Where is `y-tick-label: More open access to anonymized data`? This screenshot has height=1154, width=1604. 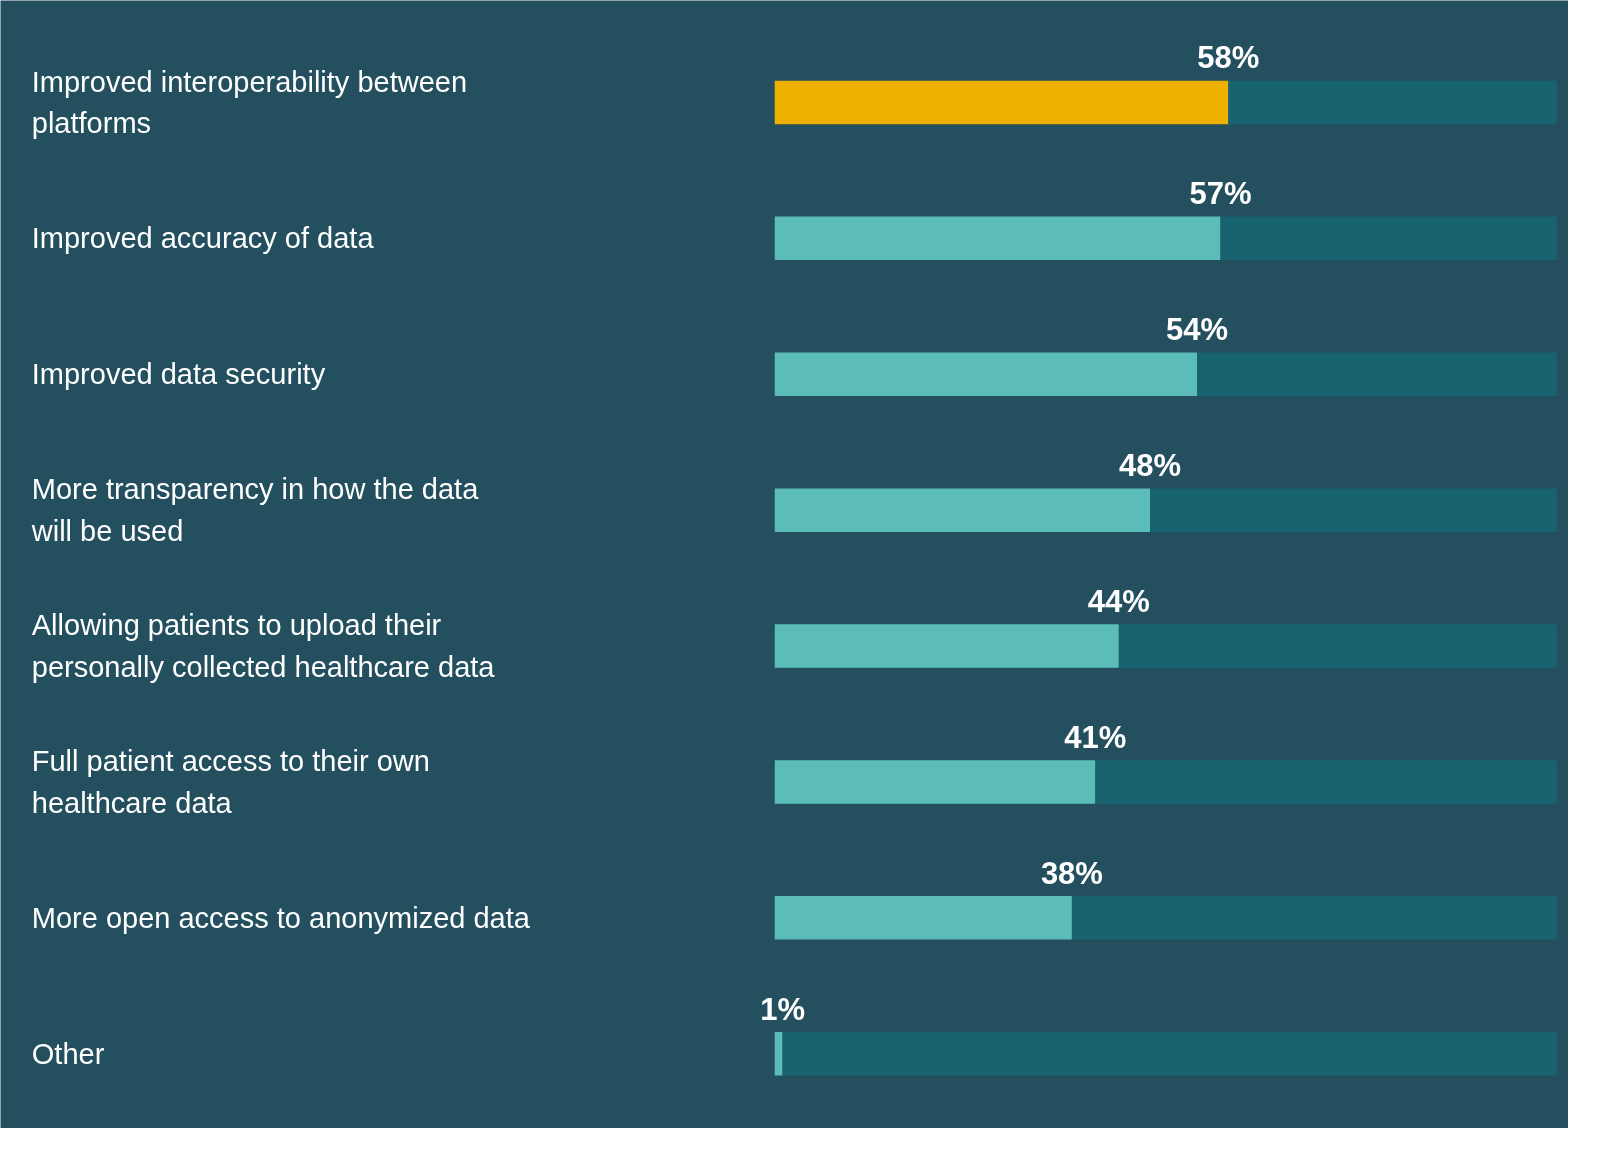
y-tick-label: More open access to anonymized data is located at coordinates (281, 917).